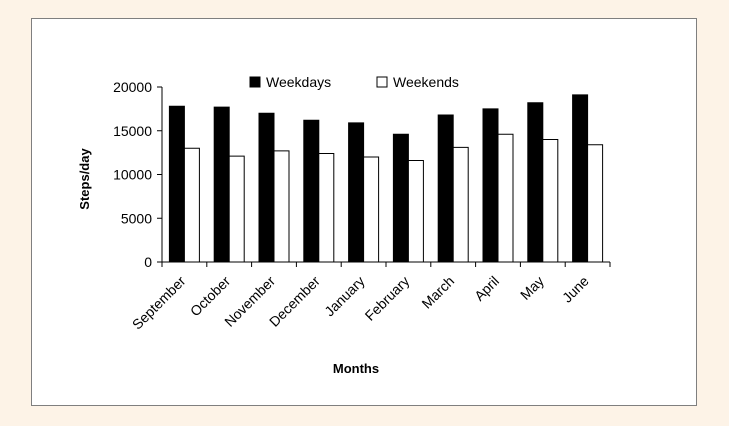  Describe the element at coordinates (426, 82) in the screenshot. I see `legend-label-weekends: Weekends` at that location.